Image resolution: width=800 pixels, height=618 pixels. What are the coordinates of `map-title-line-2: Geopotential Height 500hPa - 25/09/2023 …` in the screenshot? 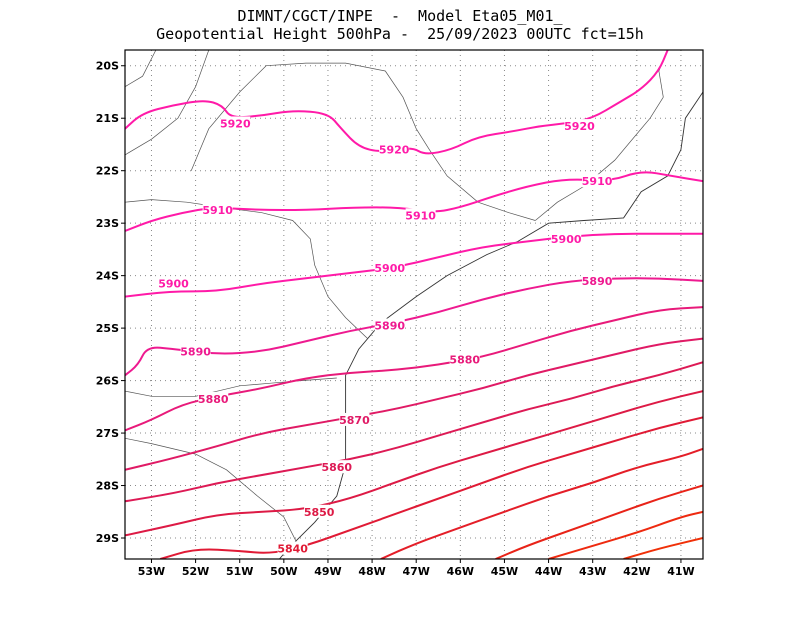 It's located at (400, 34).